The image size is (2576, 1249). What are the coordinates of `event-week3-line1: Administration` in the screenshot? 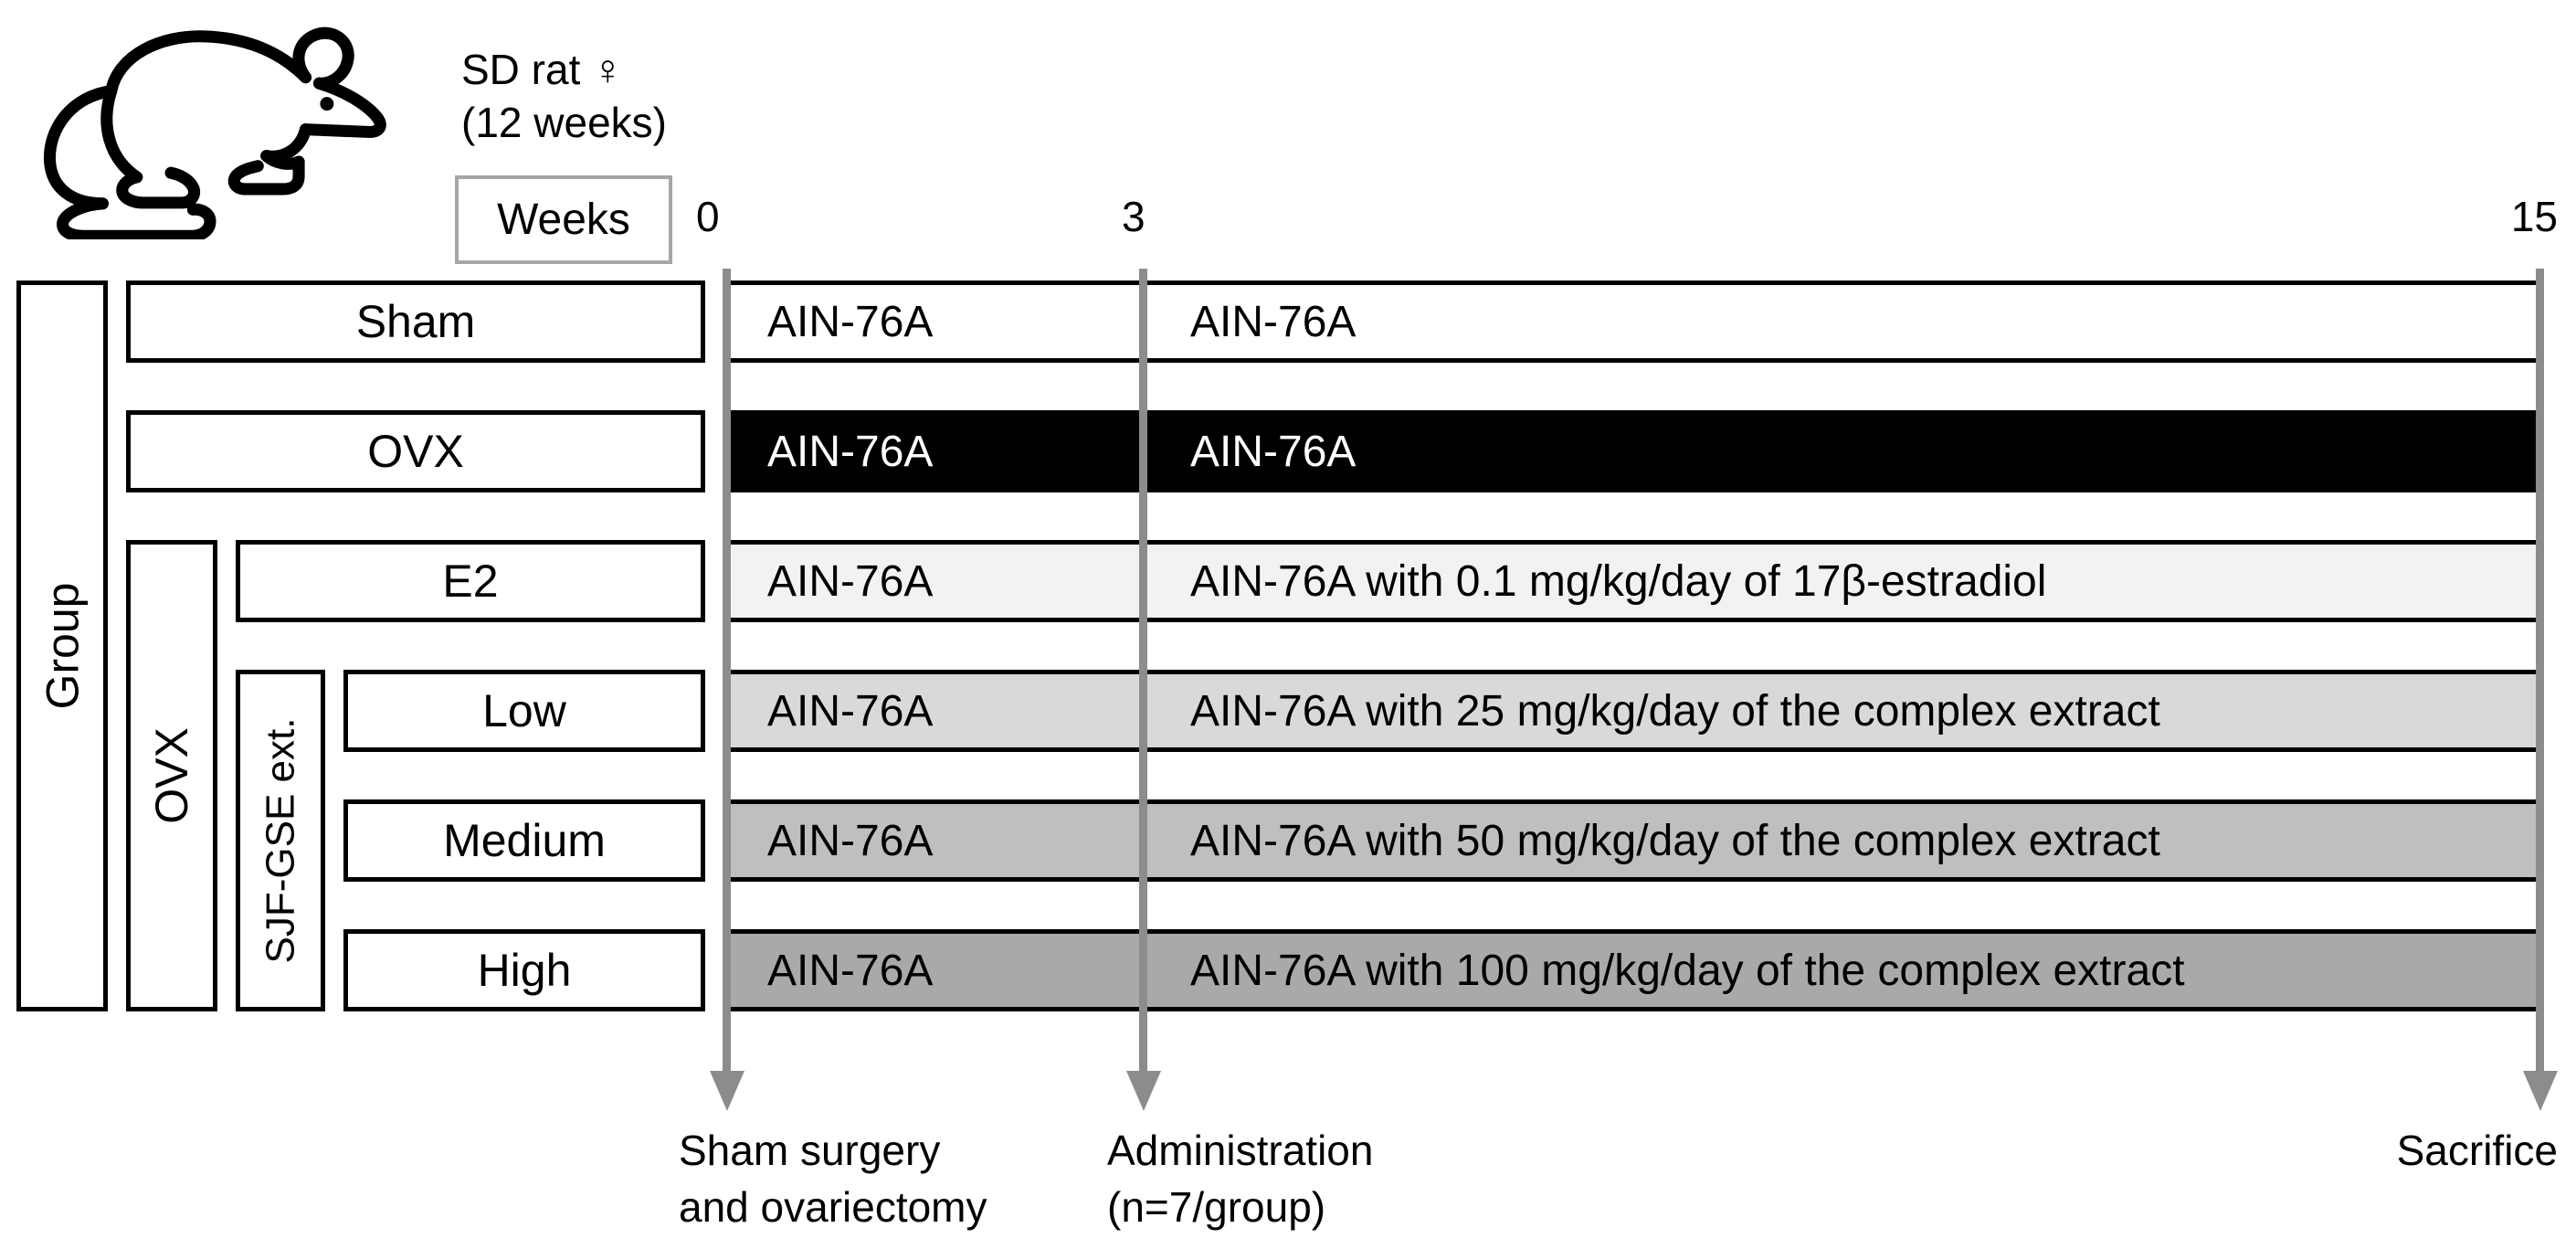 It's located at (1240, 1151).